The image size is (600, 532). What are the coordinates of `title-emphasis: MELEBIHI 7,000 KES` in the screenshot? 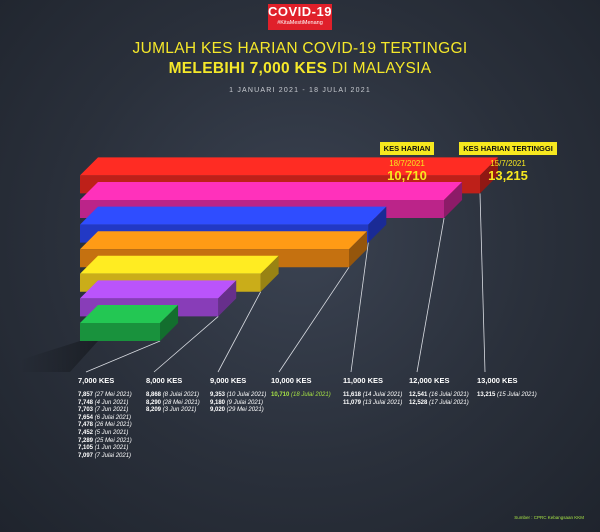 It's located at (248, 68).